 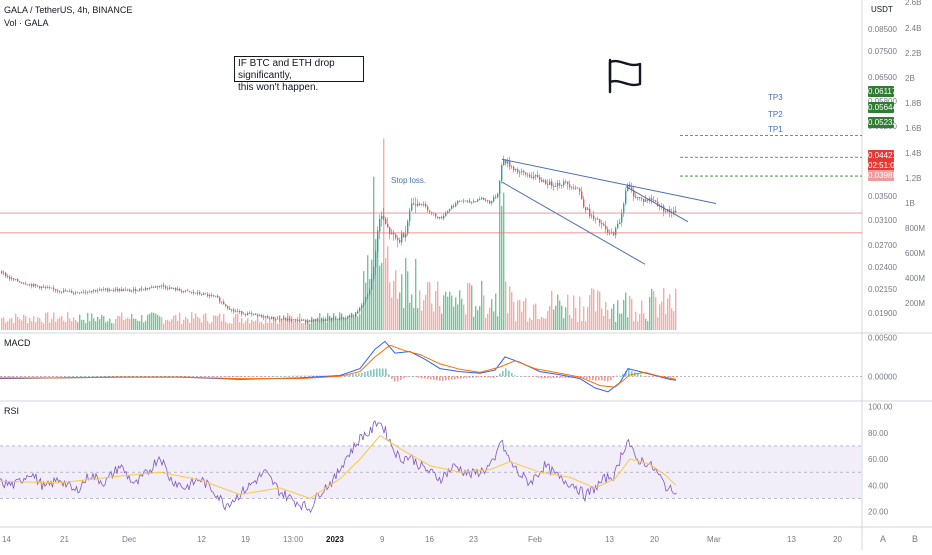 What do you see at coordinates (883, 539) in the screenshot?
I see `auto-scale-button: A` at bounding box center [883, 539].